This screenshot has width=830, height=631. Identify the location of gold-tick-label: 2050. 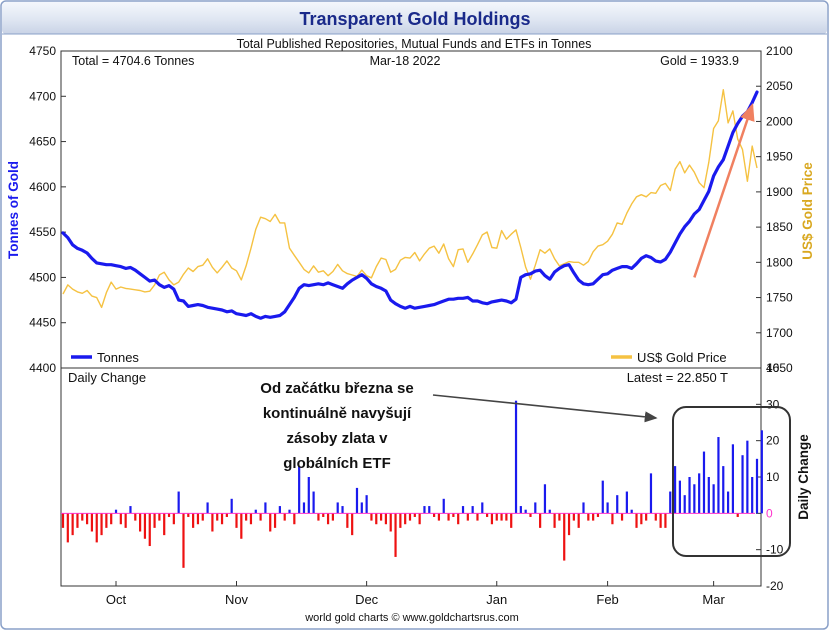
(779, 86).